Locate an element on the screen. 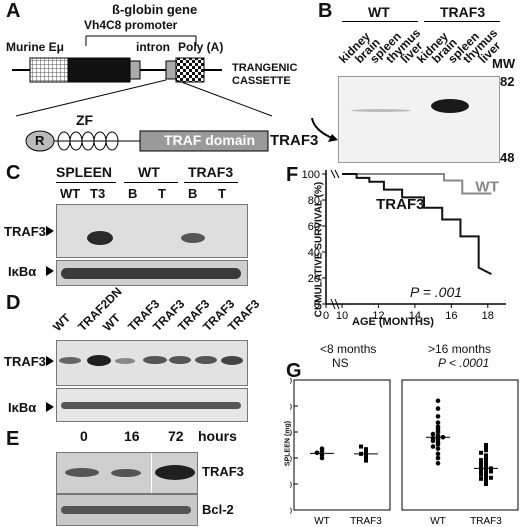 The width and height of the screenshot is (520, 527). survival-ytick-label-60: 60 is located at coordinates (314, 227).